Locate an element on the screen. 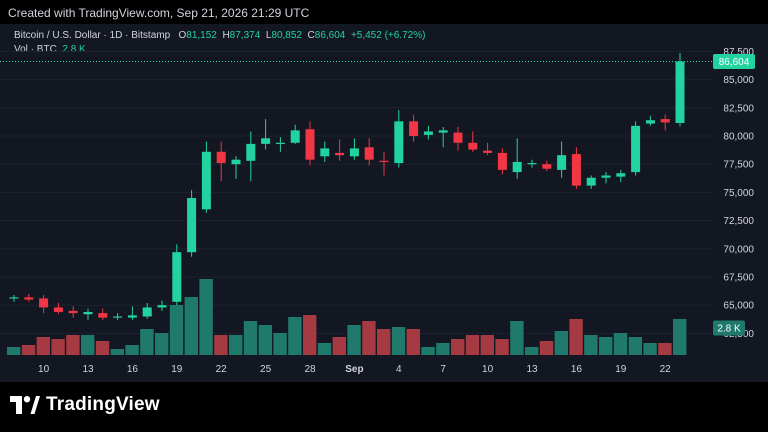 Image resolution: width=768 pixels, height=432 pixels. time-tick-label: 4 is located at coordinates (399, 369).